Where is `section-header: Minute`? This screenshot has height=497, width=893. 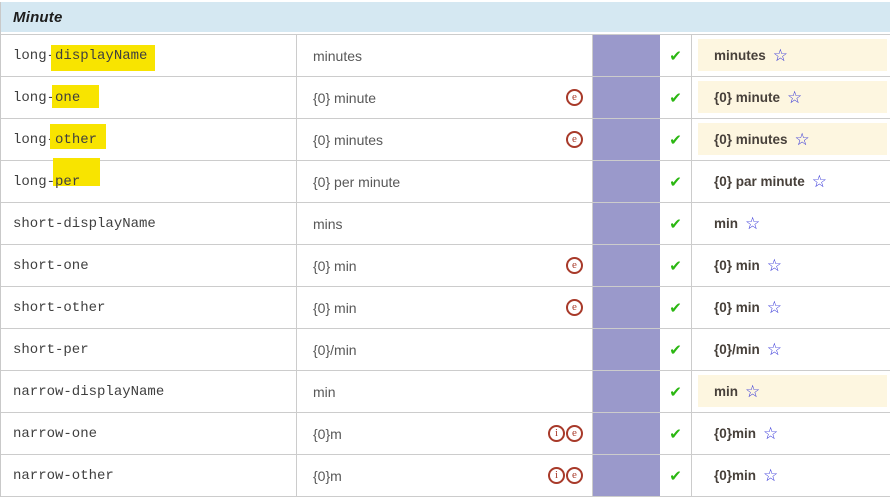
section-header: Minute is located at coordinates (445, 17).